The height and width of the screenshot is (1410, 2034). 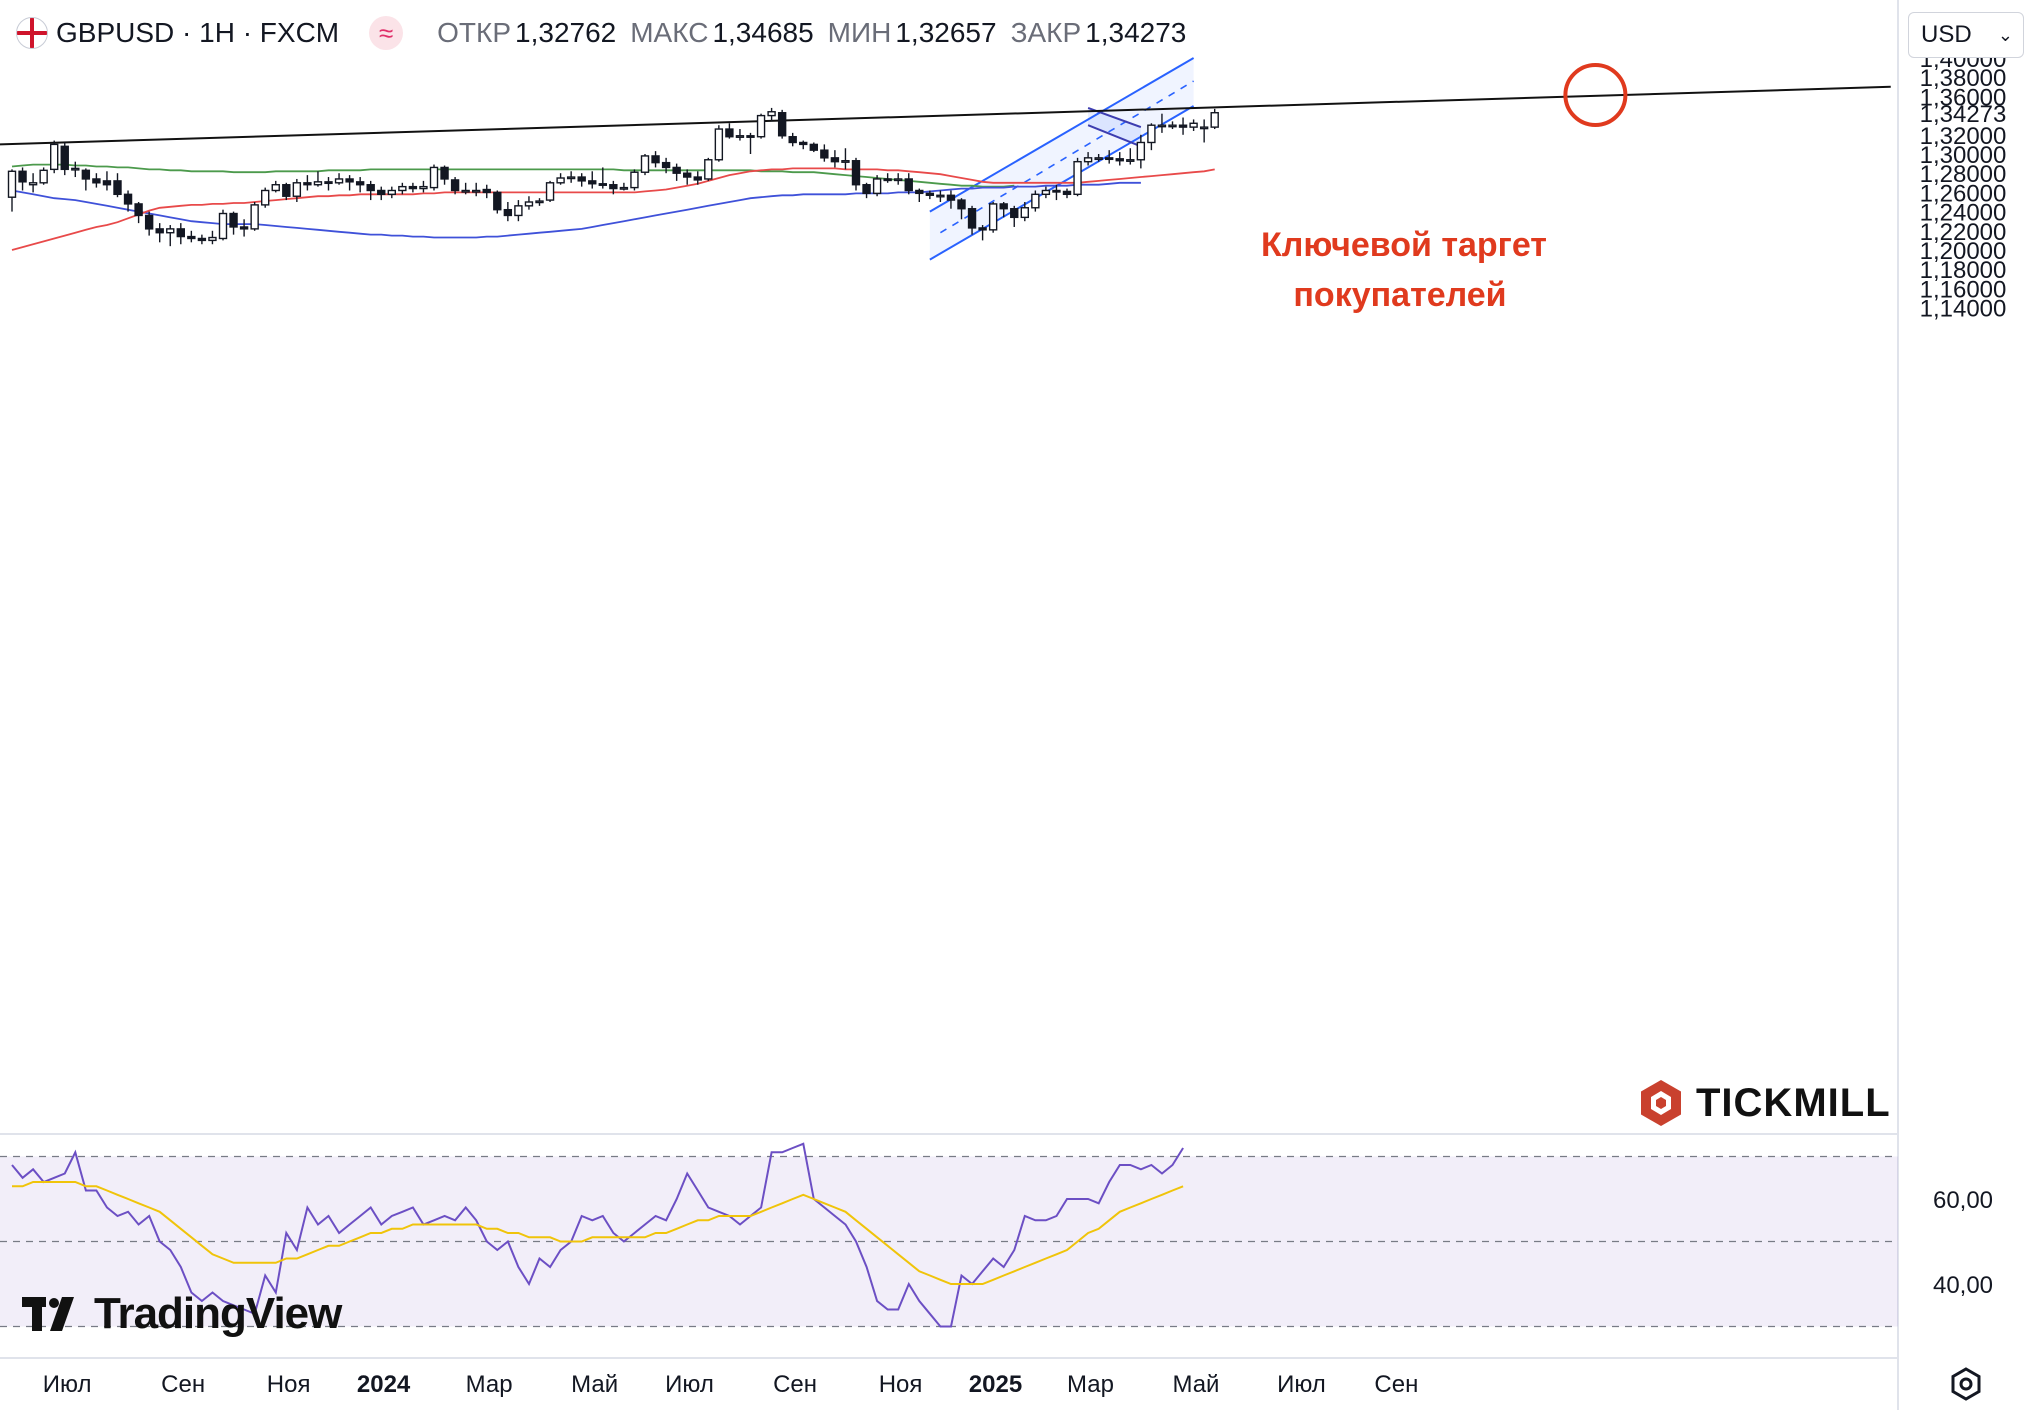 What do you see at coordinates (859, 32) in the screenshot?
I see `low-label: МИН` at bounding box center [859, 32].